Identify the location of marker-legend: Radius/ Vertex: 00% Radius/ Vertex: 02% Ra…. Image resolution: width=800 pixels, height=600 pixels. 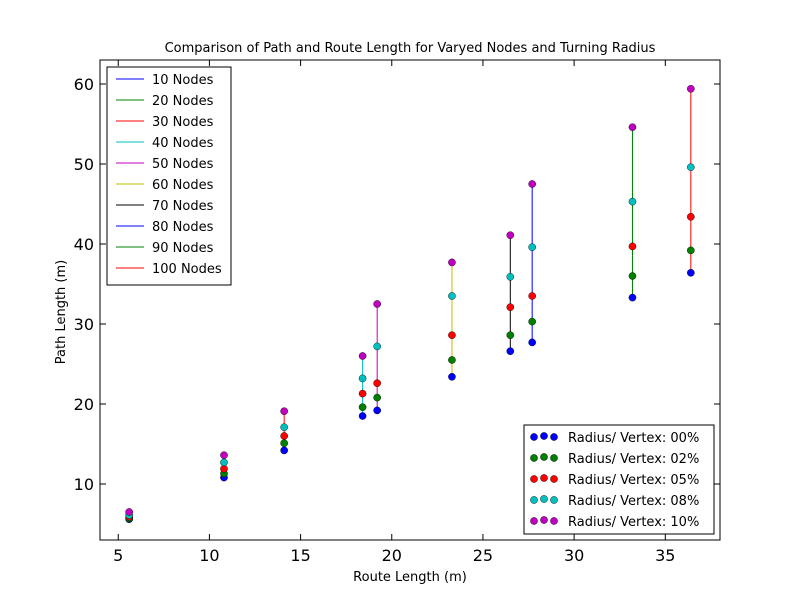
(619, 479).